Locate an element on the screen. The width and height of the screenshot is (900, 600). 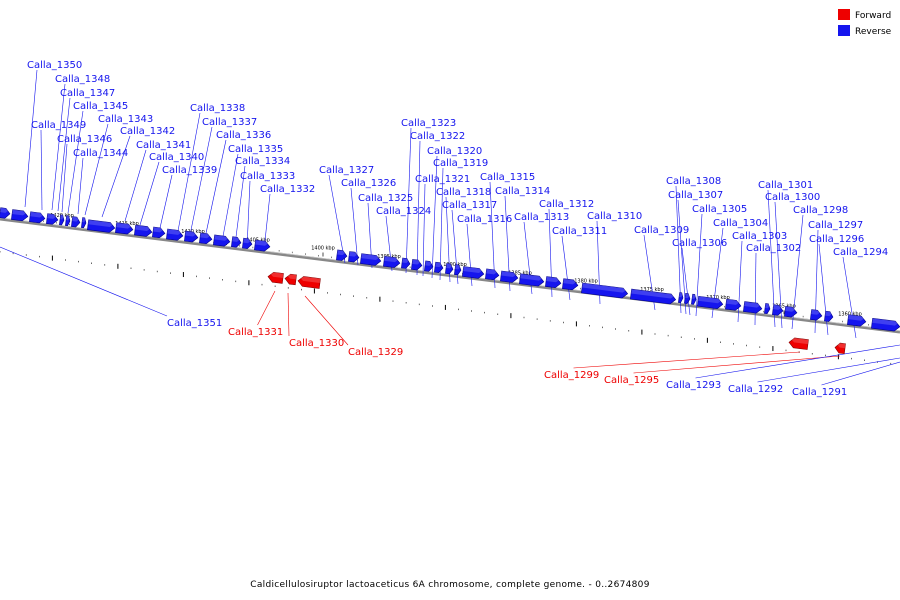
gene-label-calla-1324: Calla_1324 is located at coordinates (403, 211).